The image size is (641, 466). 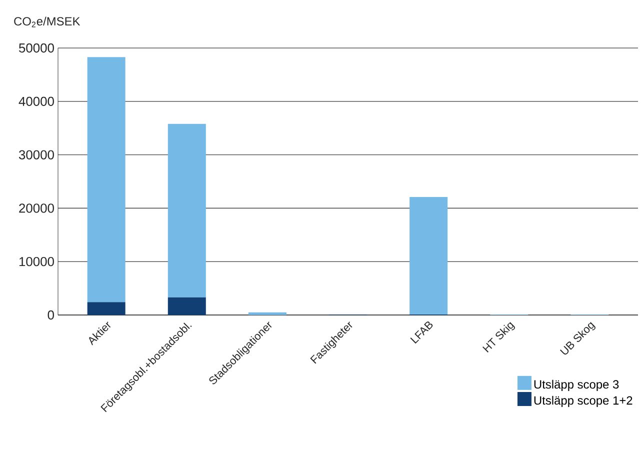 I want to click on y-tick-label: 0, so click(x=51, y=315).